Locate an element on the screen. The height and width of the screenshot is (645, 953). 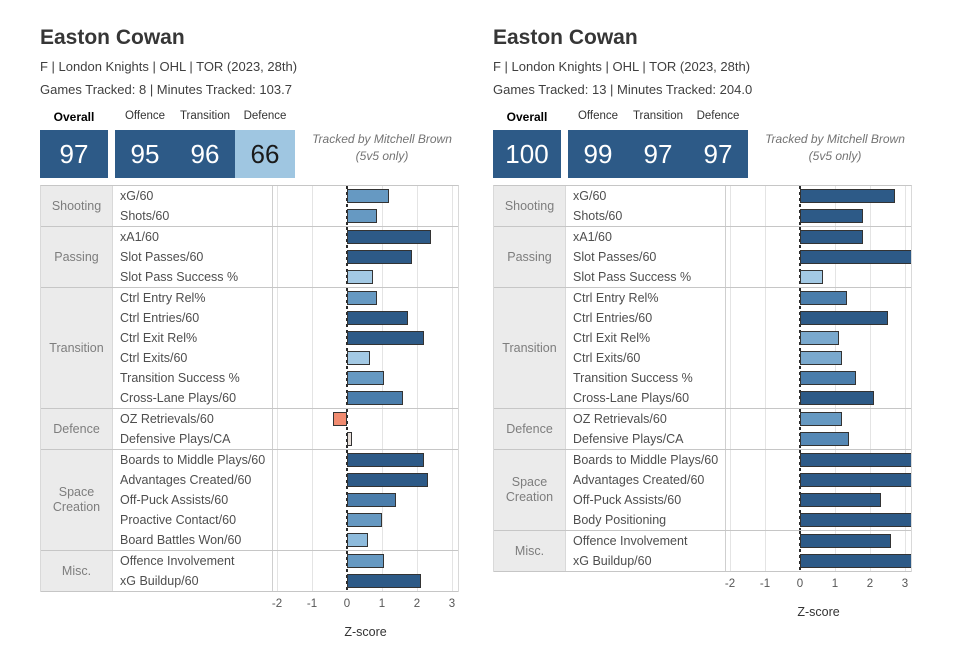
x-axis-title: Z-score is located at coordinates (818, 612).